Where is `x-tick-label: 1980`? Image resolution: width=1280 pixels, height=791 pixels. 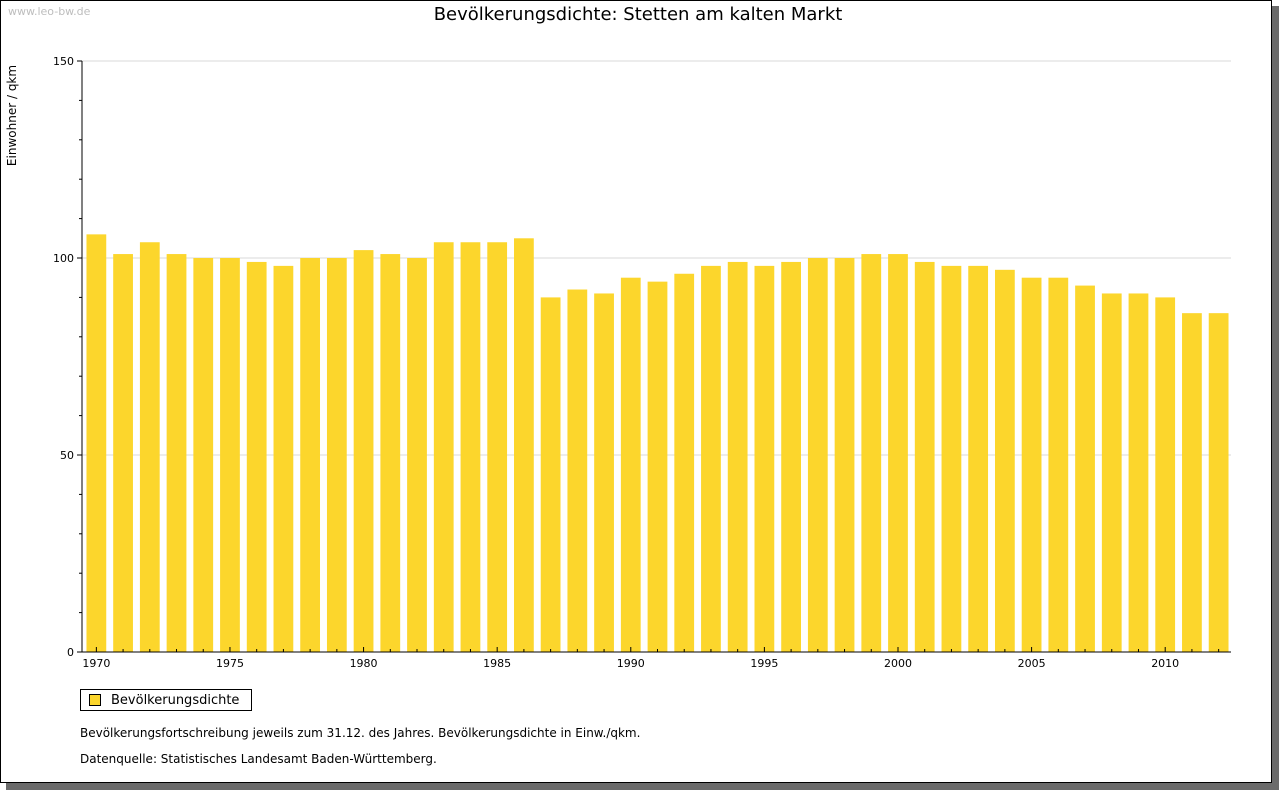 x-tick-label: 1980 is located at coordinates (364, 663).